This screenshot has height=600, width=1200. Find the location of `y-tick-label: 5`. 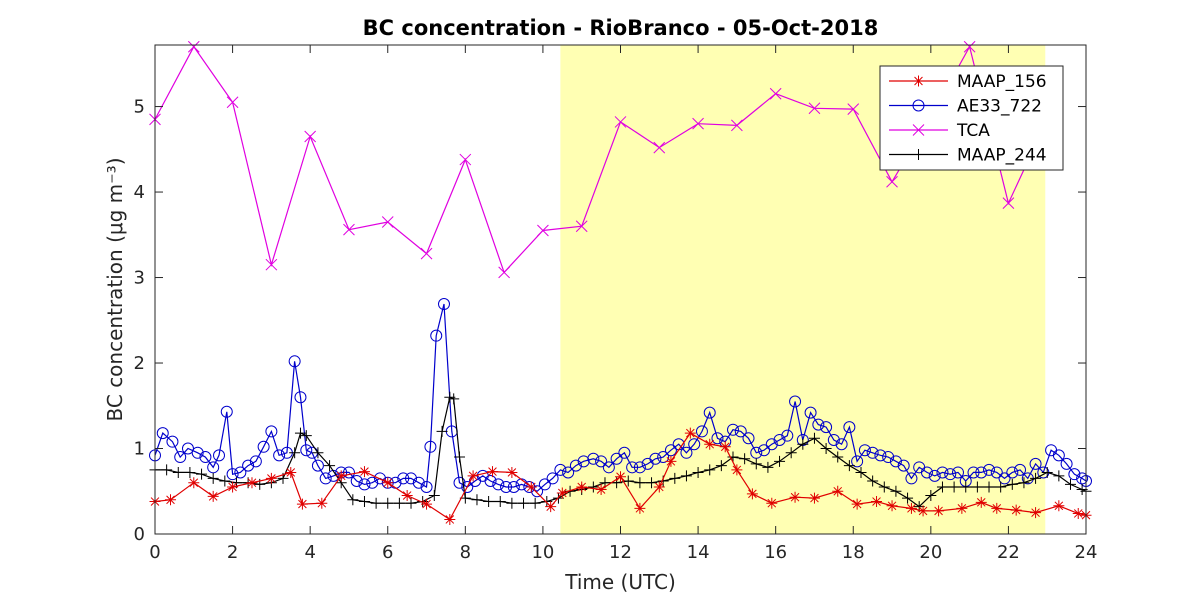

y-tick-label: 5 is located at coordinates (139, 107).